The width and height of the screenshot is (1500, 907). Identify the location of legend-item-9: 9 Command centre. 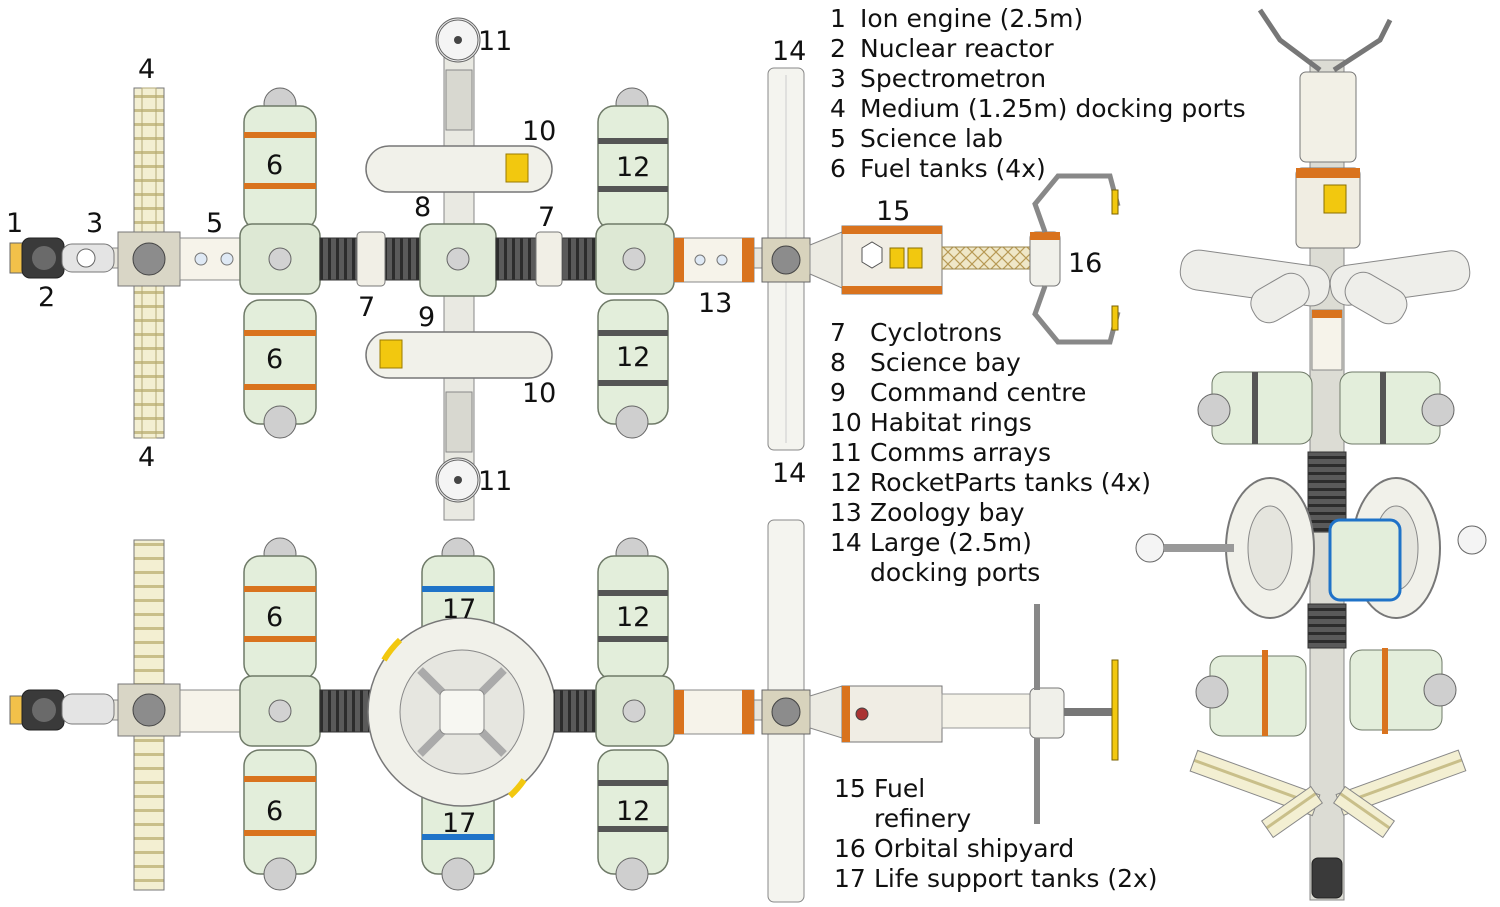
(958, 392).